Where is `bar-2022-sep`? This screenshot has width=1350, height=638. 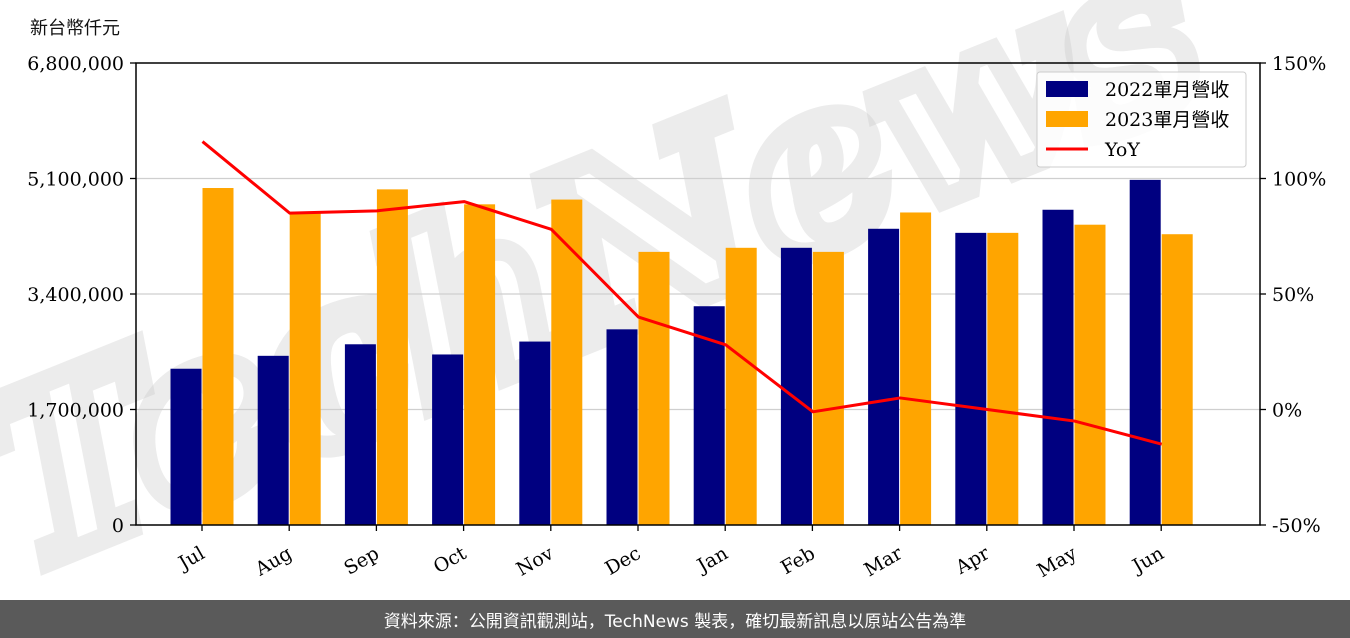 bar-2022-sep is located at coordinates (360, 434).